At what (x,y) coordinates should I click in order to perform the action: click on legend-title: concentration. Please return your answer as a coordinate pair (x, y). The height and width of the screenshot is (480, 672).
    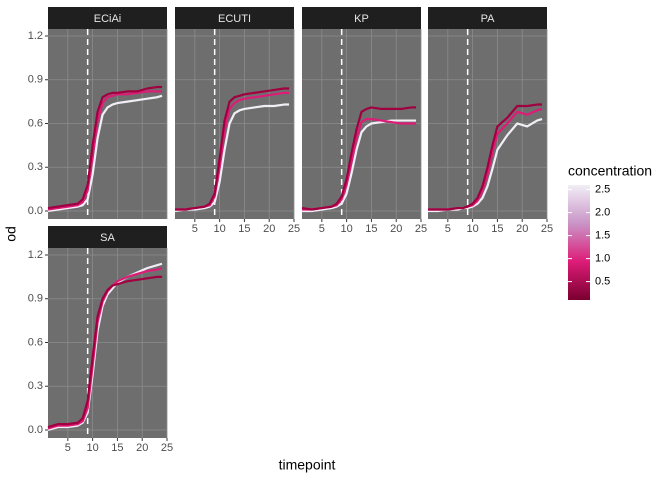
    Looking at the image, I should click on (610, 171).